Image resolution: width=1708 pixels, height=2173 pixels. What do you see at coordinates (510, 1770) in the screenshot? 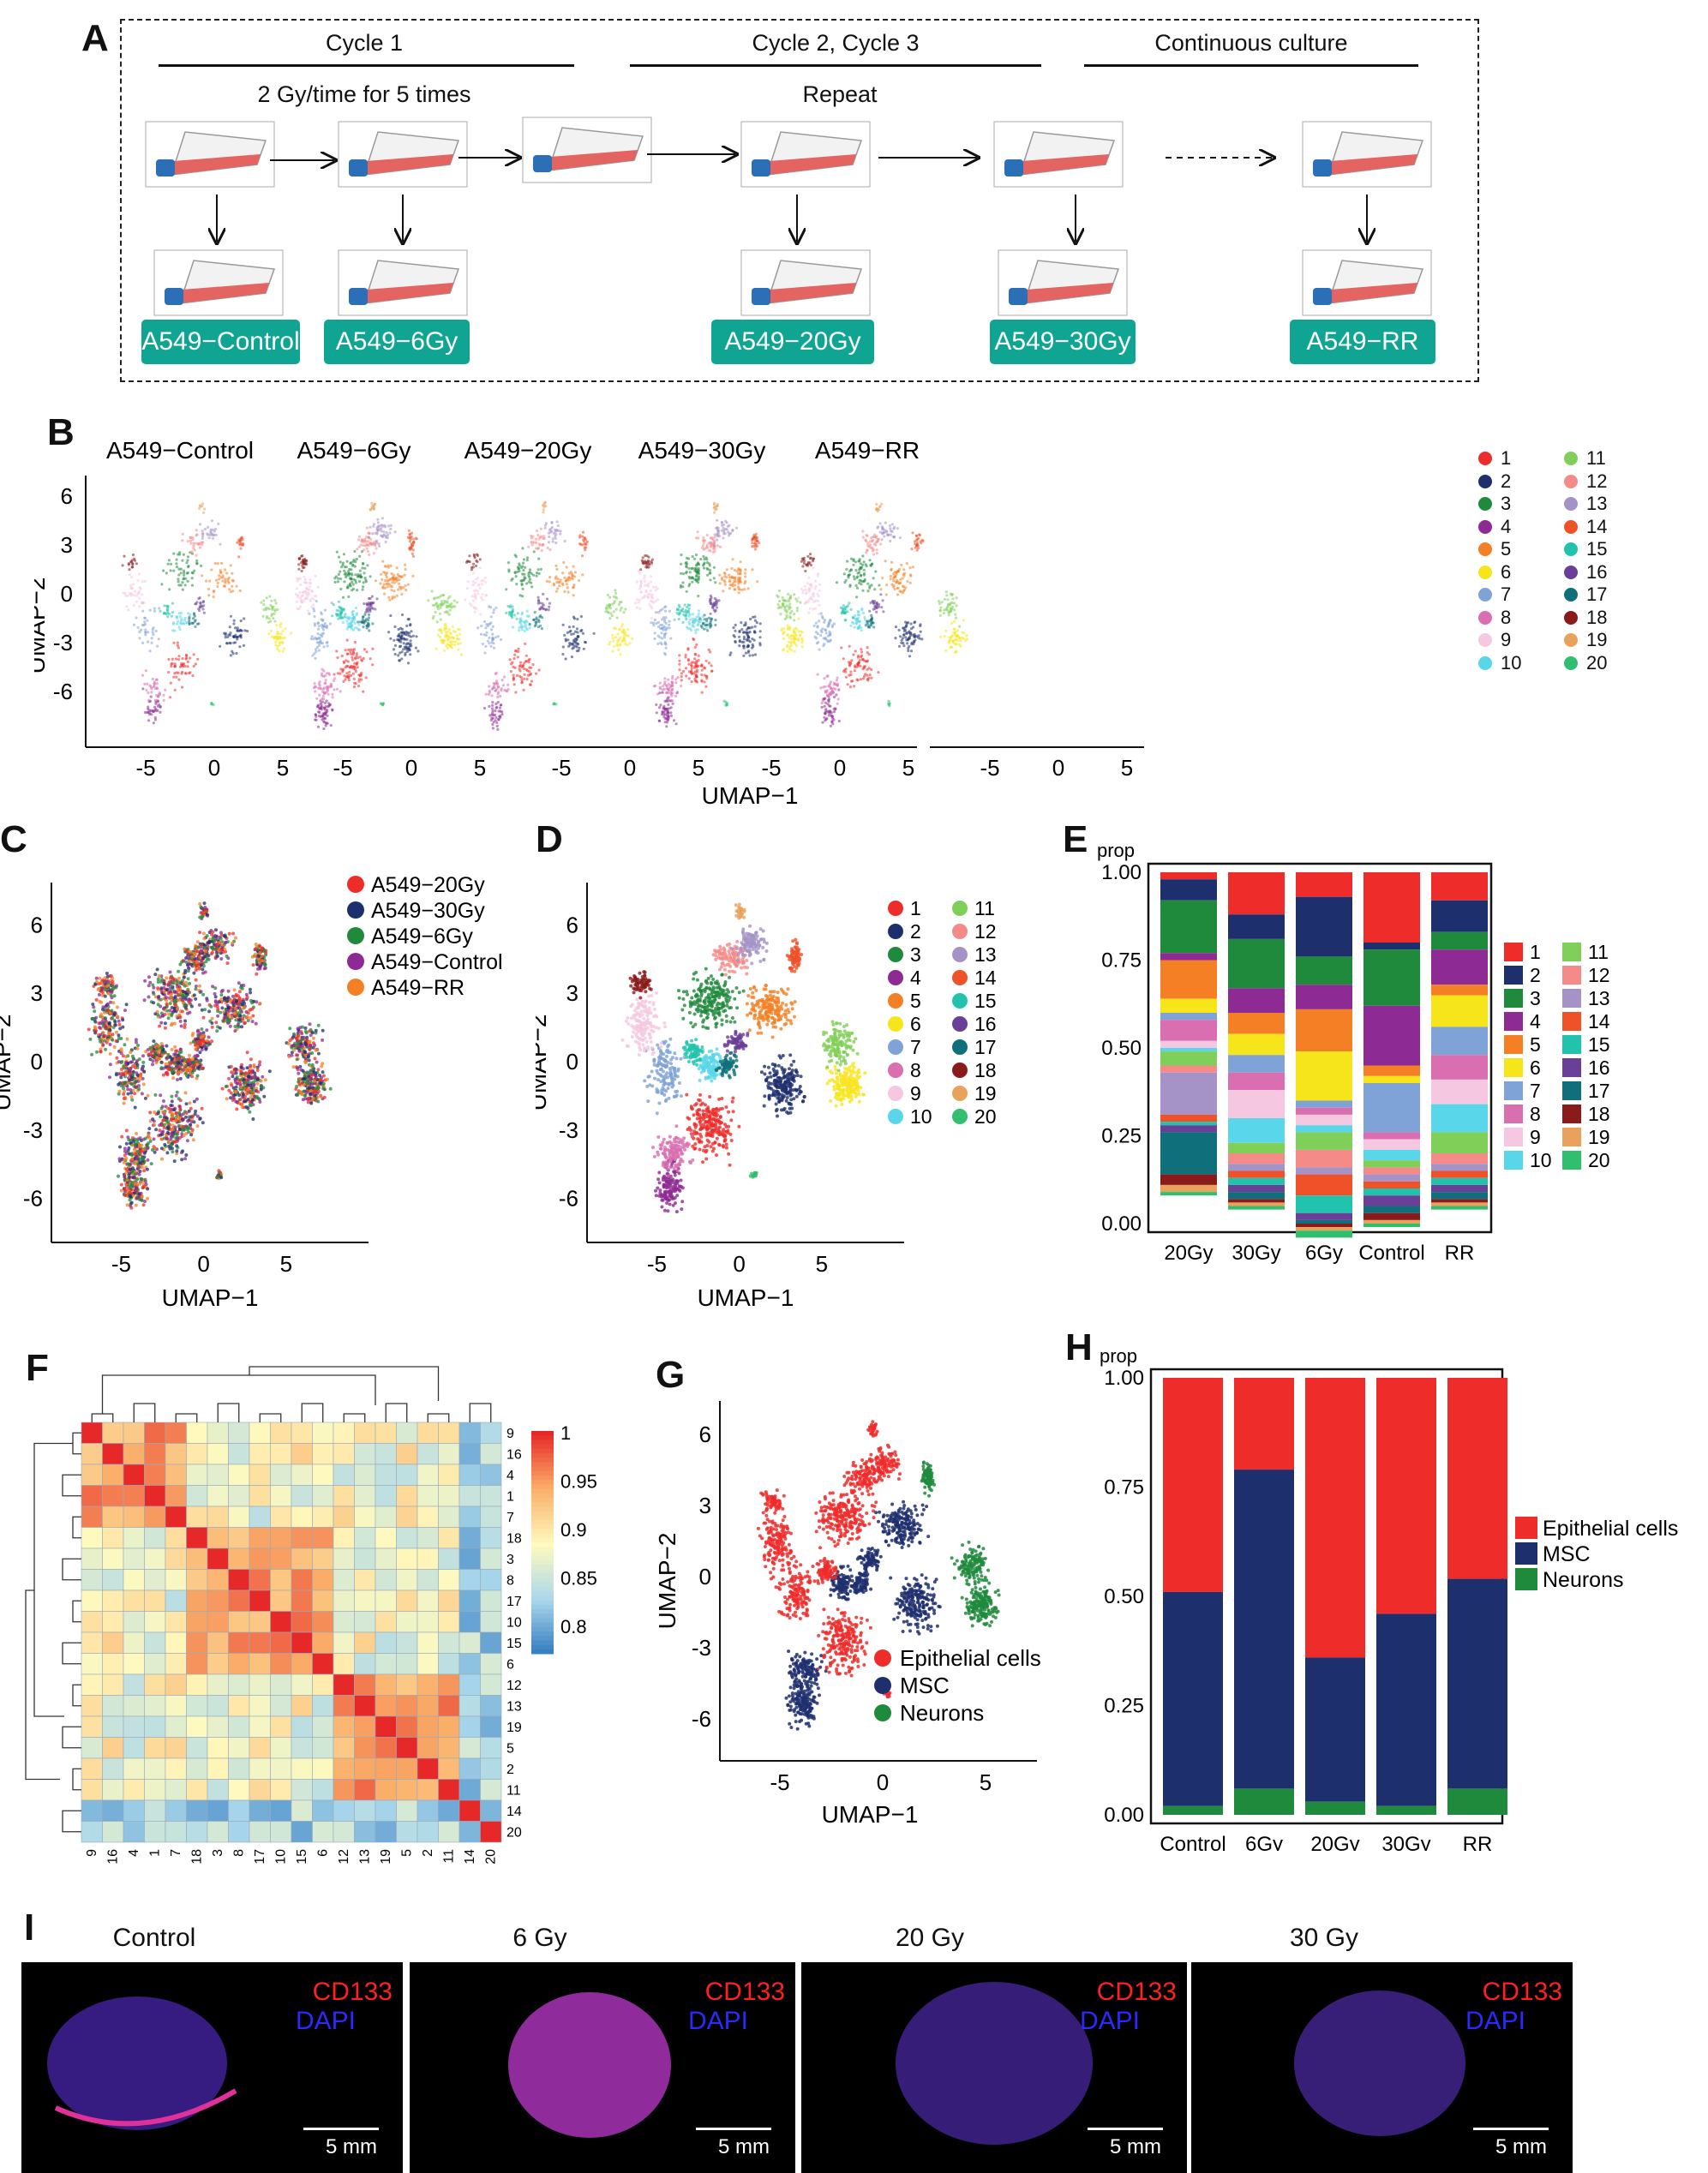
I see `heatmap-row-label: 2` at bounding box center [510, 1770].